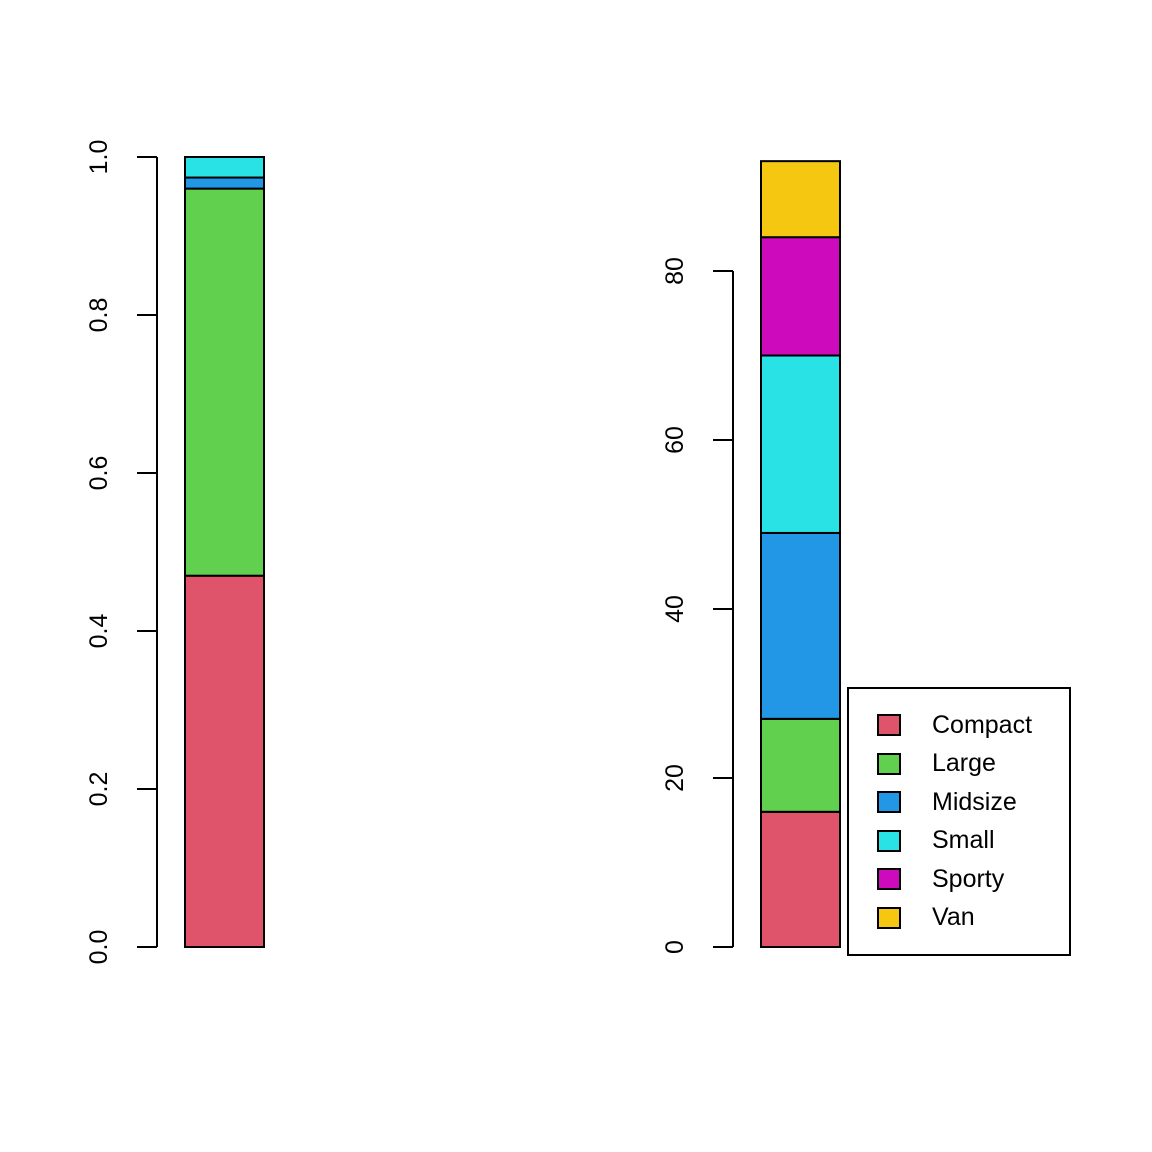  What do you see at coordinates (889, 725) in the screenshot?
I see `legend-swatch-compact` at bounding box center [889, 725].